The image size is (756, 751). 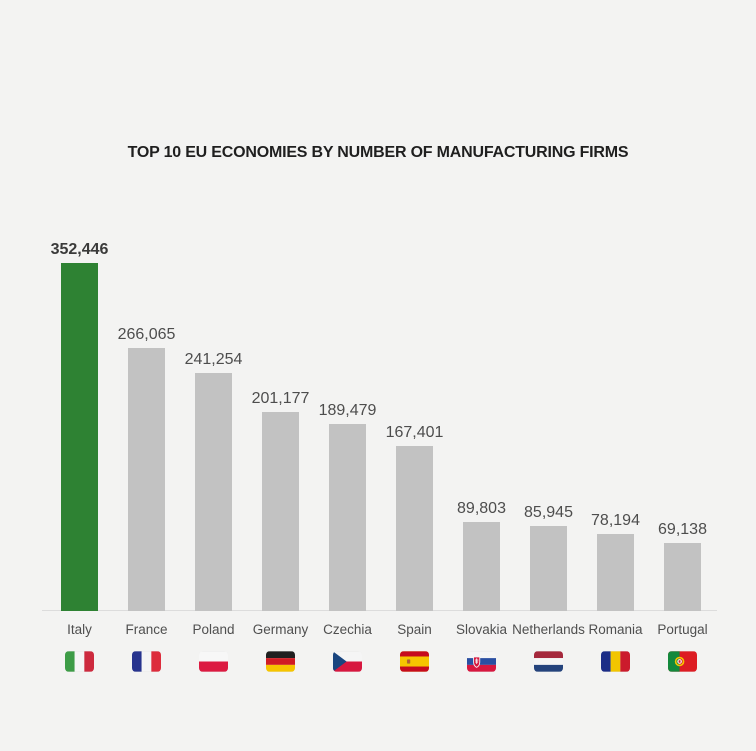 I want to click on category-label-netherlands: Netherlands, so click(x=548, y=629).